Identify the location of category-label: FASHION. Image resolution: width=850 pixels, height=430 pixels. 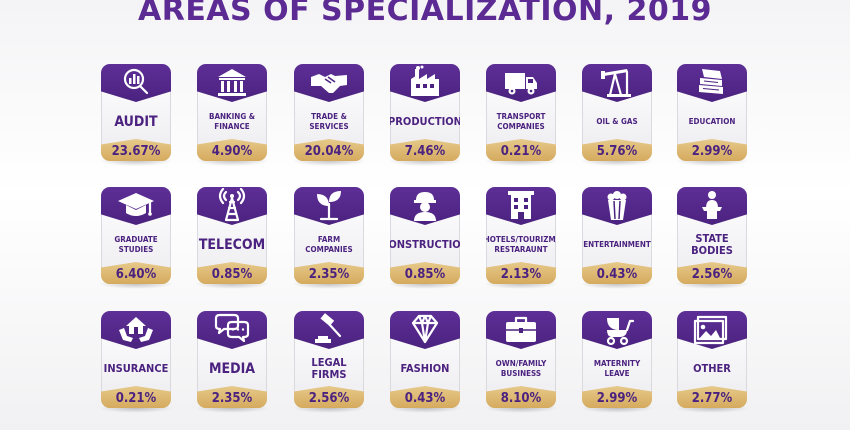
(425, 368).